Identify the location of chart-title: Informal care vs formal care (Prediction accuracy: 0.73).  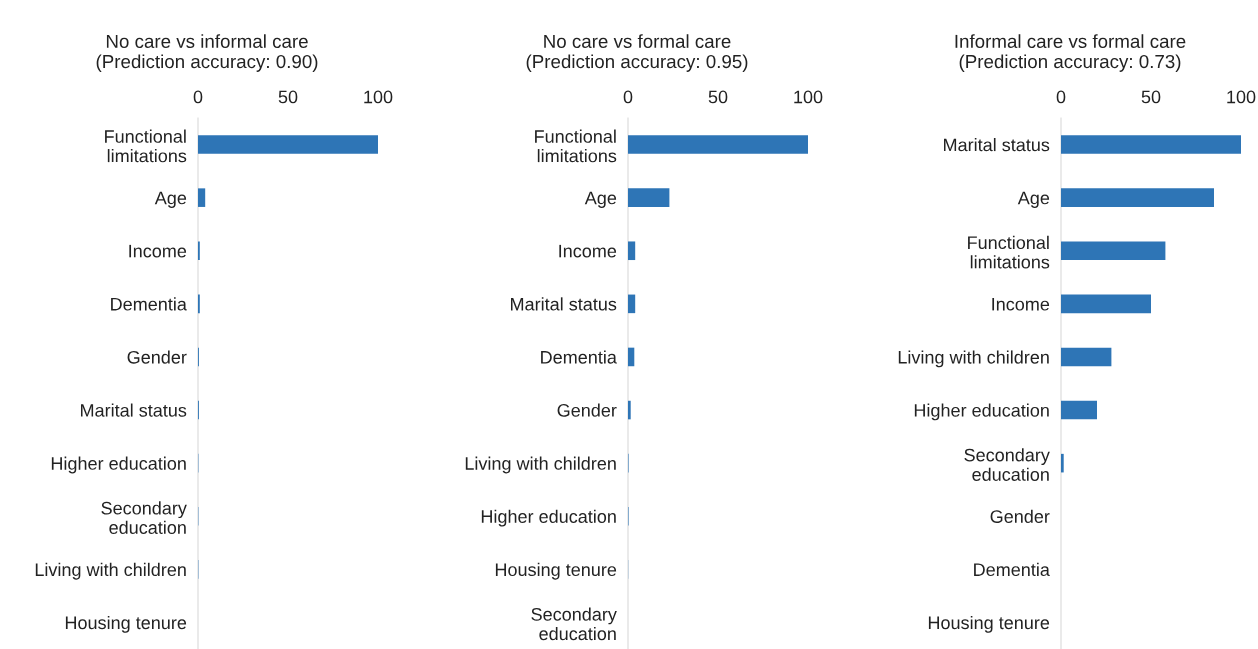
(1070, 53).